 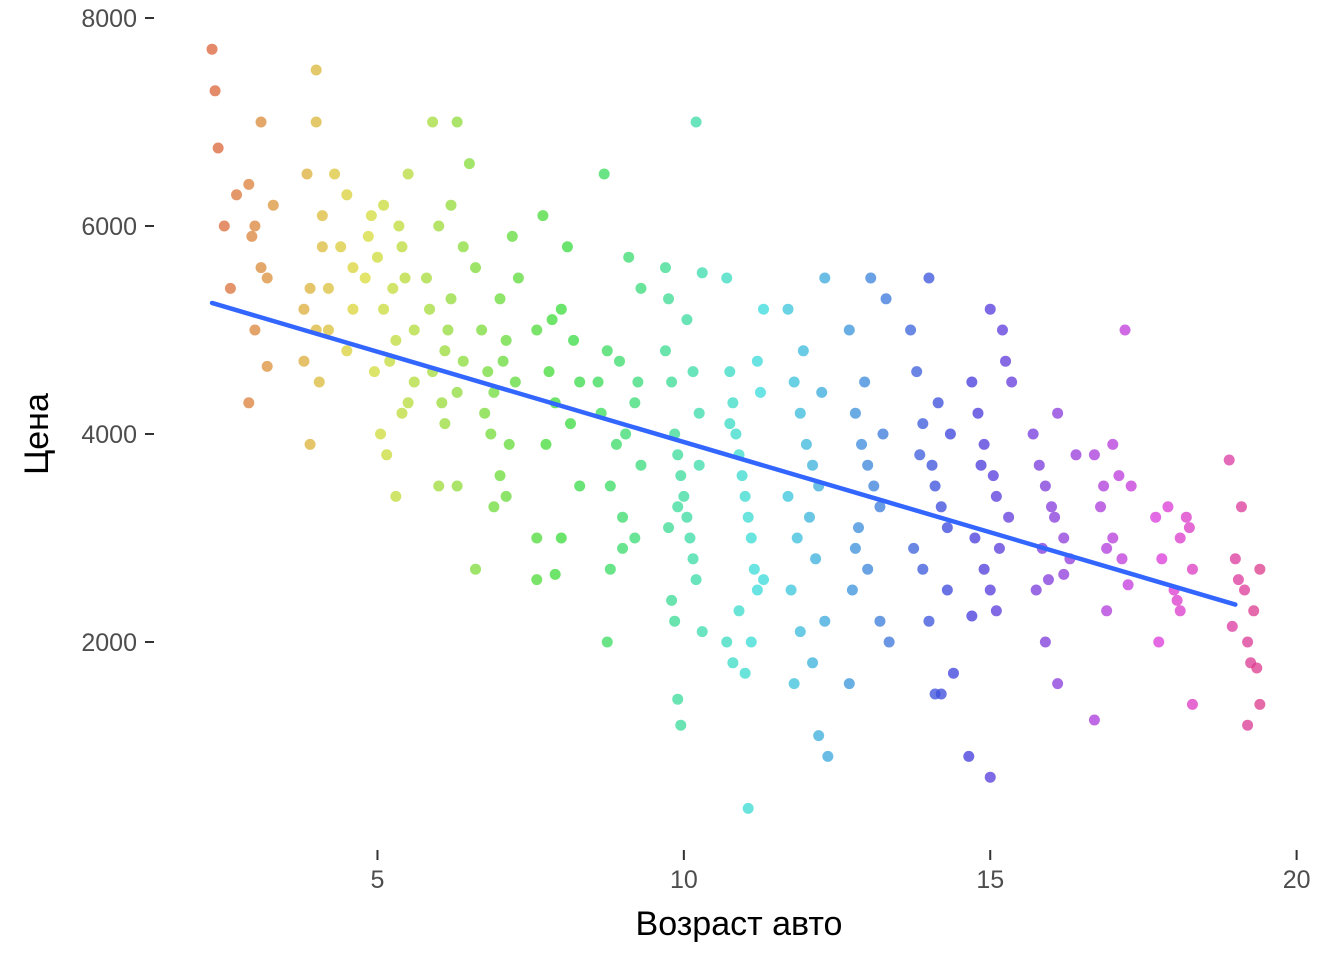 What do you see at coordinates (1297, 880) in the screenshot?
I see `x-tick-label-20: 20` at bounding box center [1297, 880].